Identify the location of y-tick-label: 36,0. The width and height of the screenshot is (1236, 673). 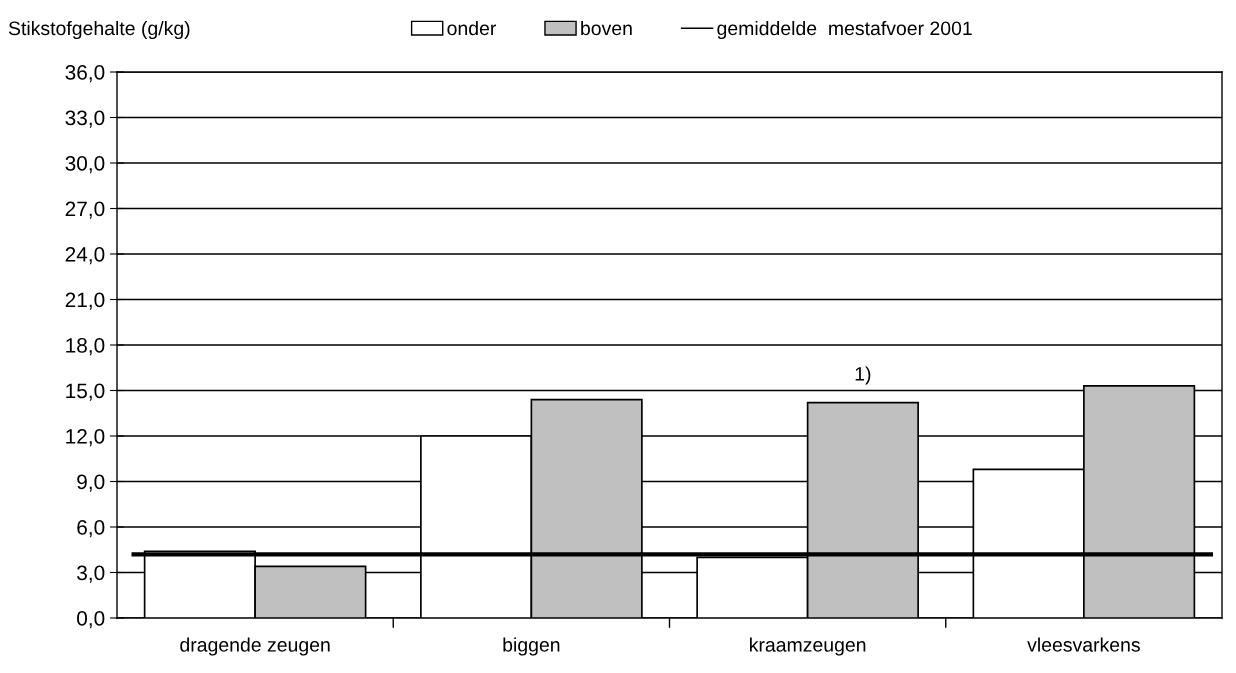
(85, 74).